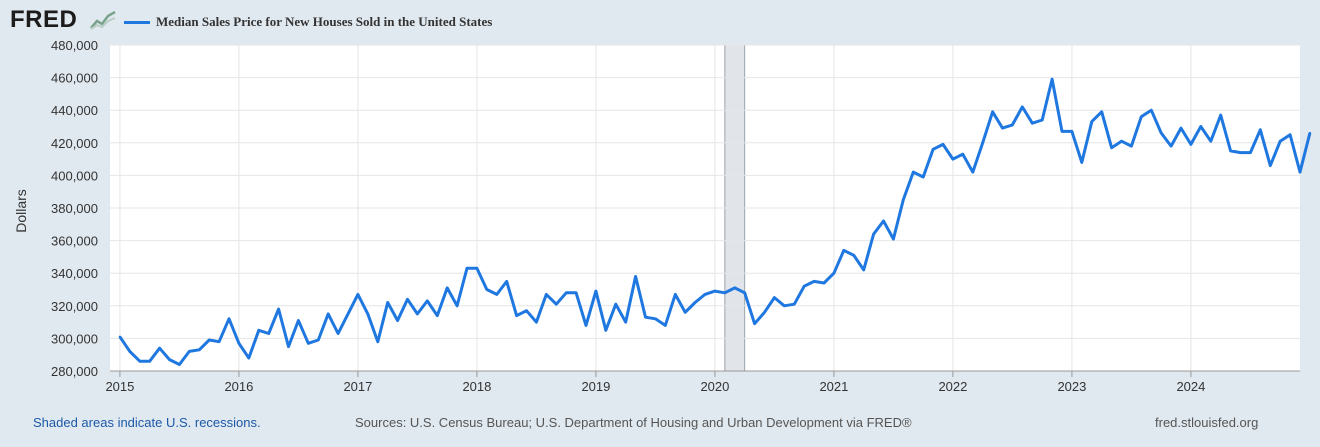  What do you see at coordinates (1207, 422) in the screenshot?
I see `site-link: fred.stlouisfed.org` at bounding box center [1207, 422].